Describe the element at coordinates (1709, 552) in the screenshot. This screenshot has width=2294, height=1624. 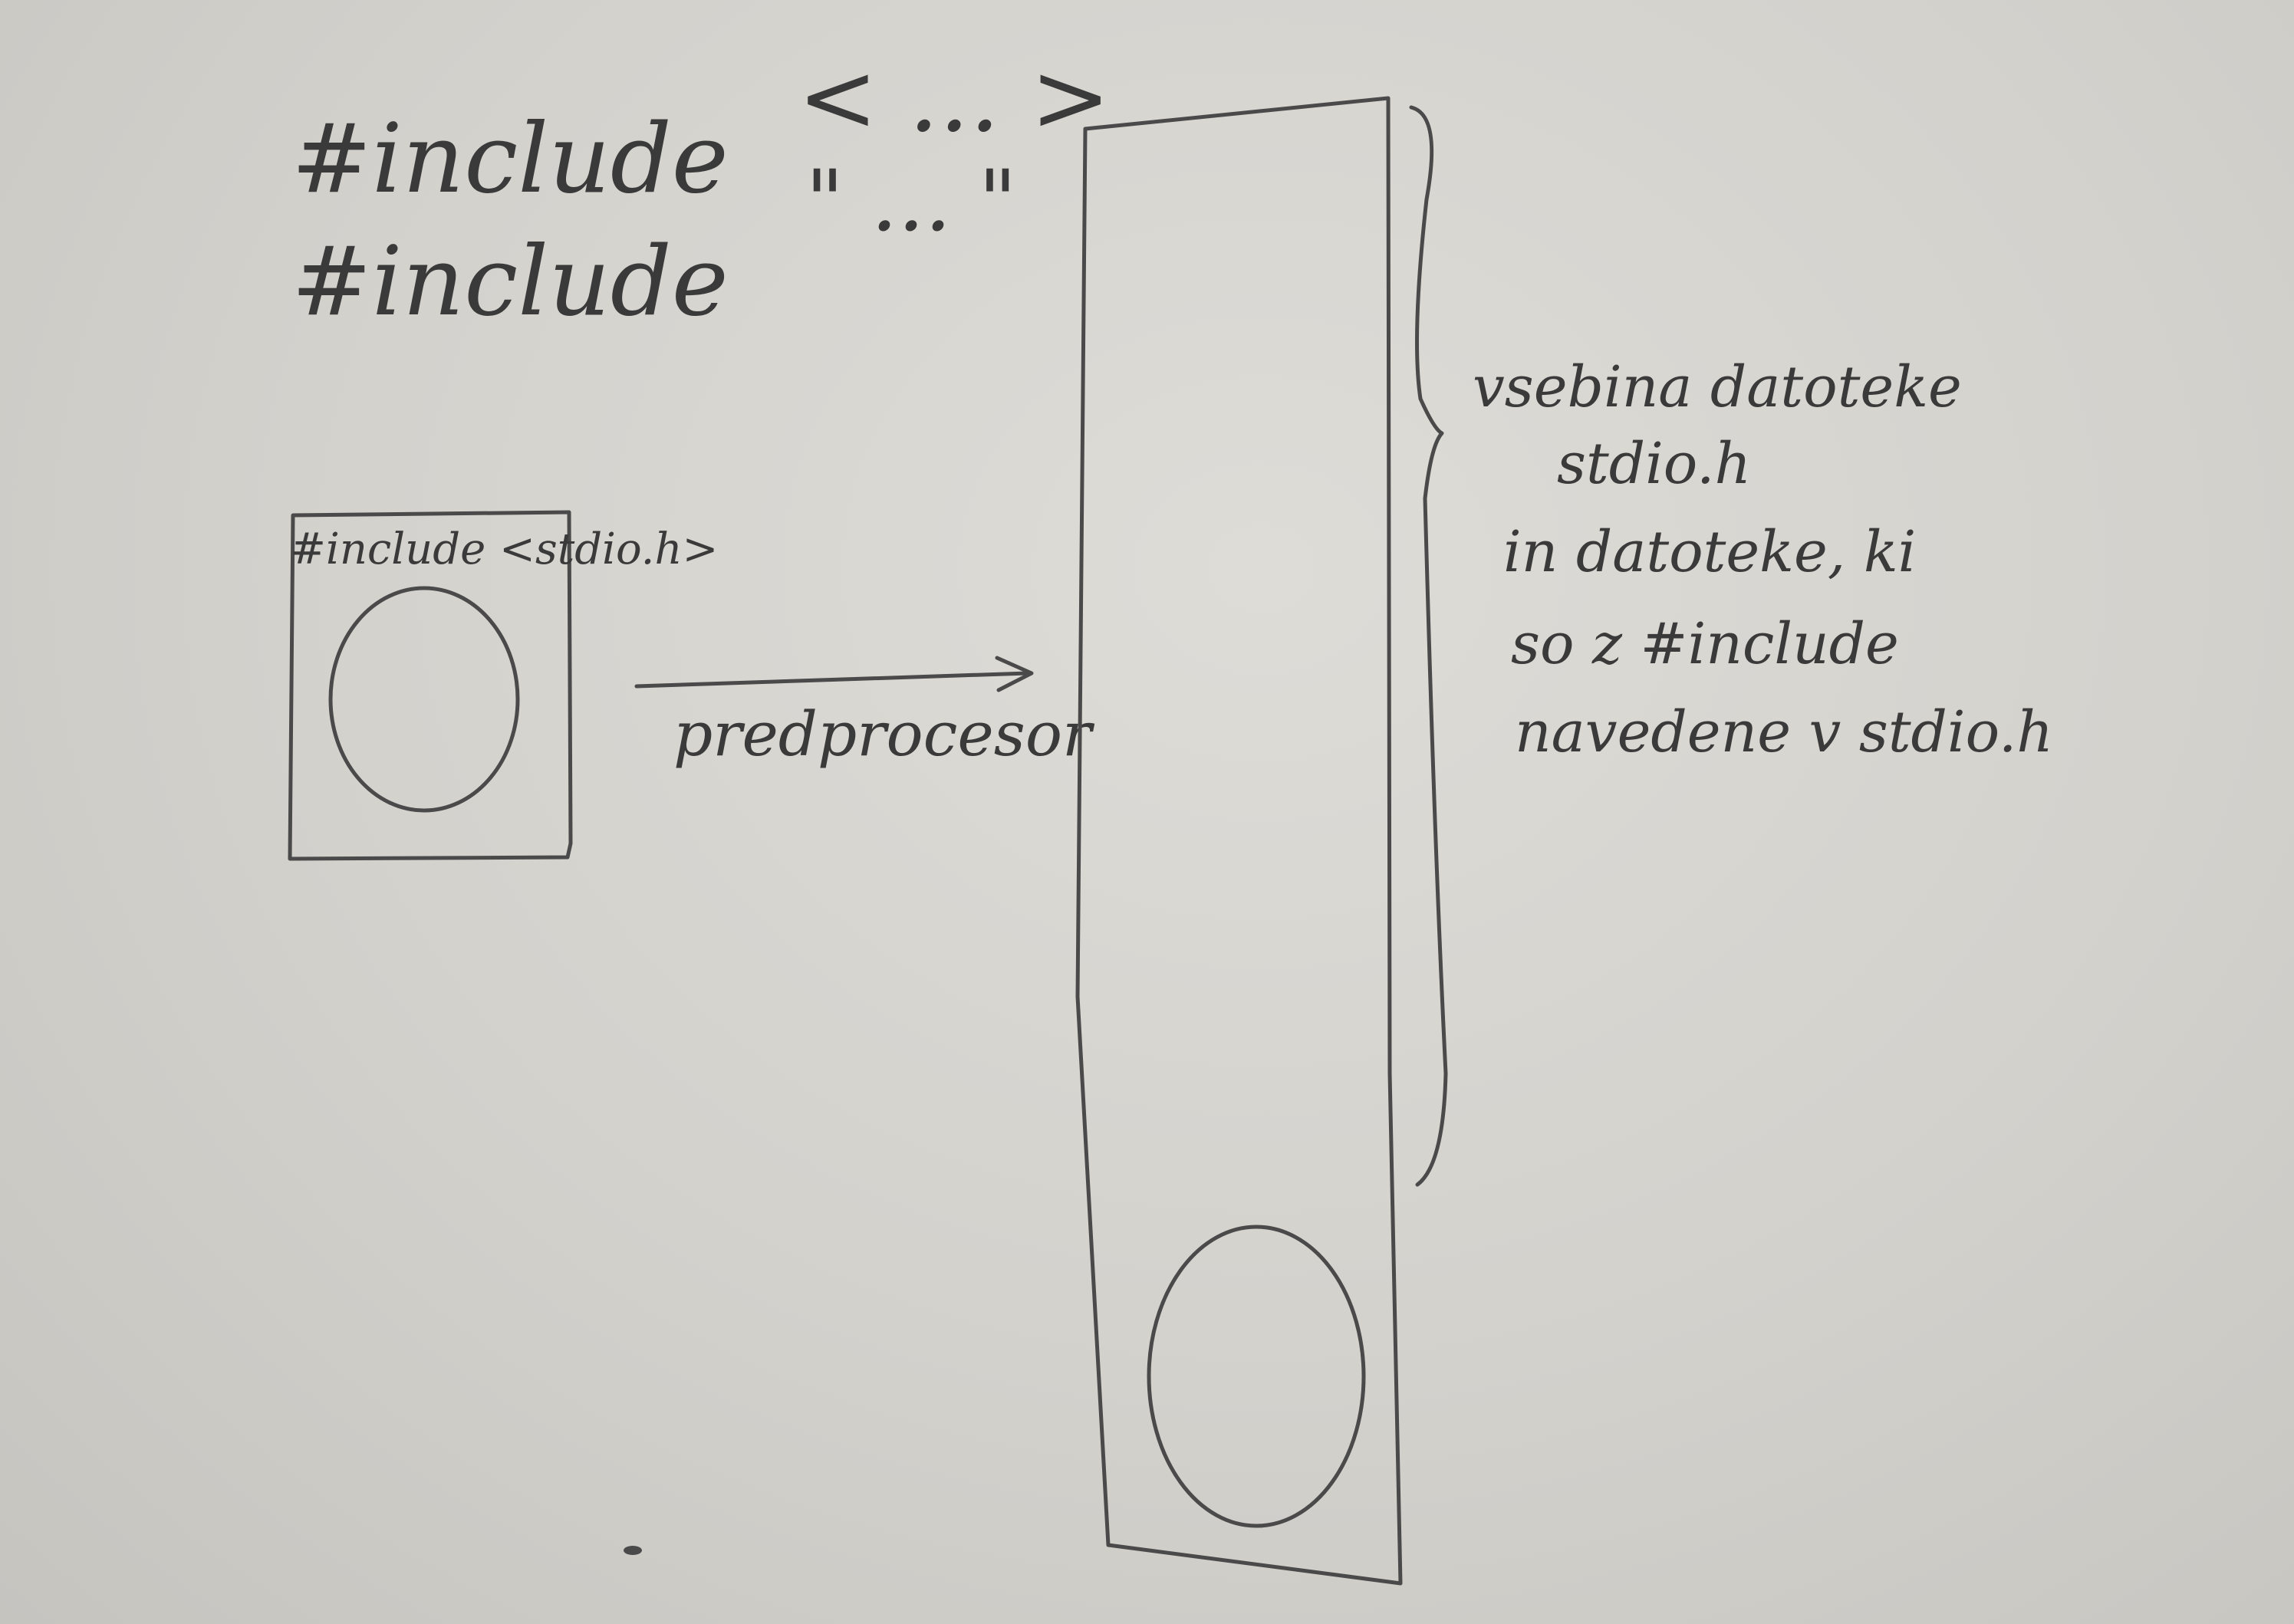
I see `annotation-line-3: in datoteke, ki` at that location.